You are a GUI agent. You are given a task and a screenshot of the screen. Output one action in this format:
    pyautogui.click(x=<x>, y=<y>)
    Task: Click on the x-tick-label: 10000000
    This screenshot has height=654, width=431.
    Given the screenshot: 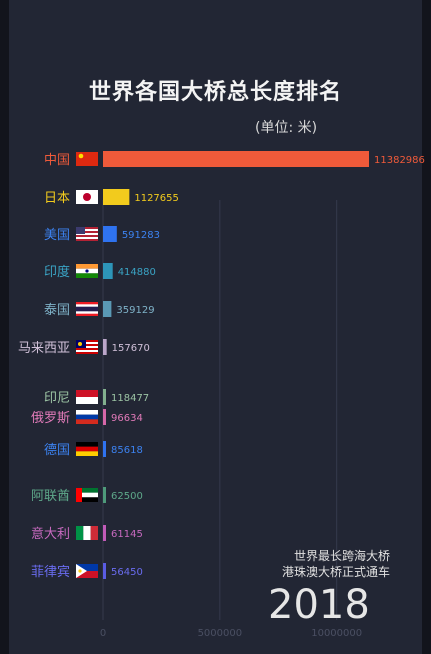 What is the action you would take?
    pyautogui.click(x=336, y=633)
    